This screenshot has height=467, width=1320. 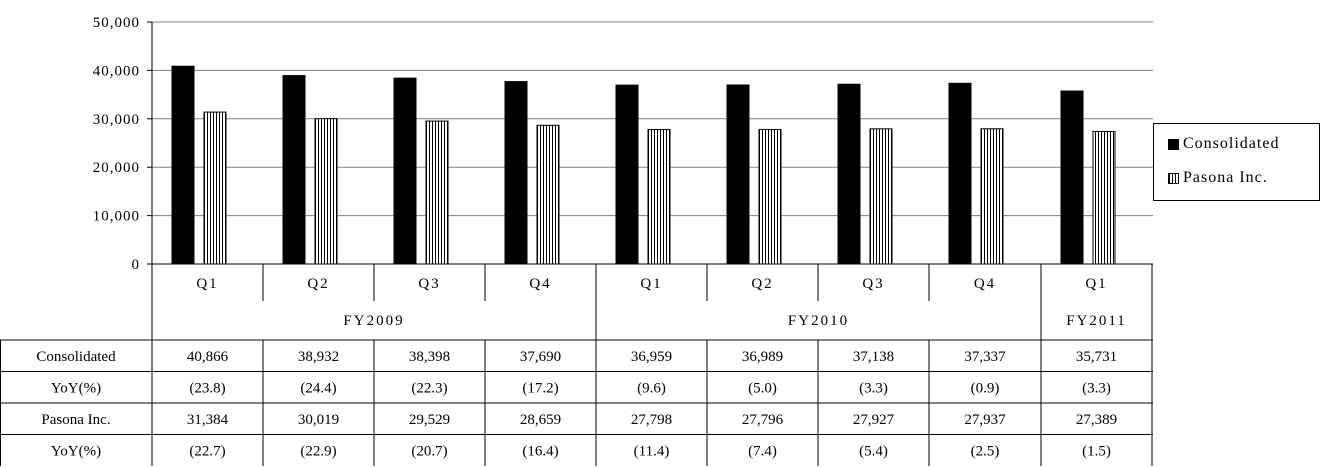 I want to click on table-cell: 36,989, so click(x=762, y=357).